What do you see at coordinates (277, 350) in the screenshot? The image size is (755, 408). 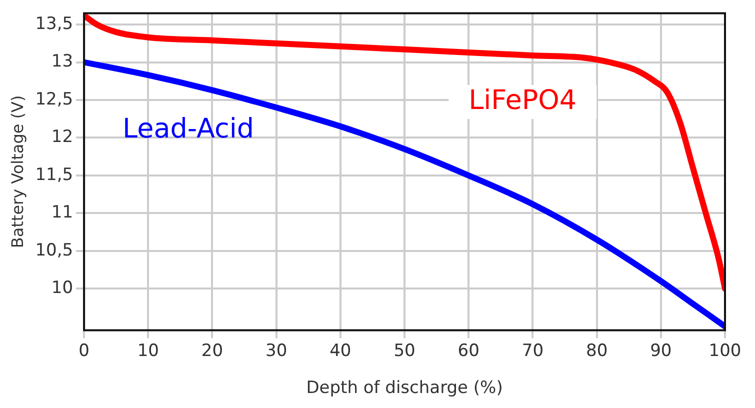 I see `x-tick-label: 30` at bounding box center [277, 350].